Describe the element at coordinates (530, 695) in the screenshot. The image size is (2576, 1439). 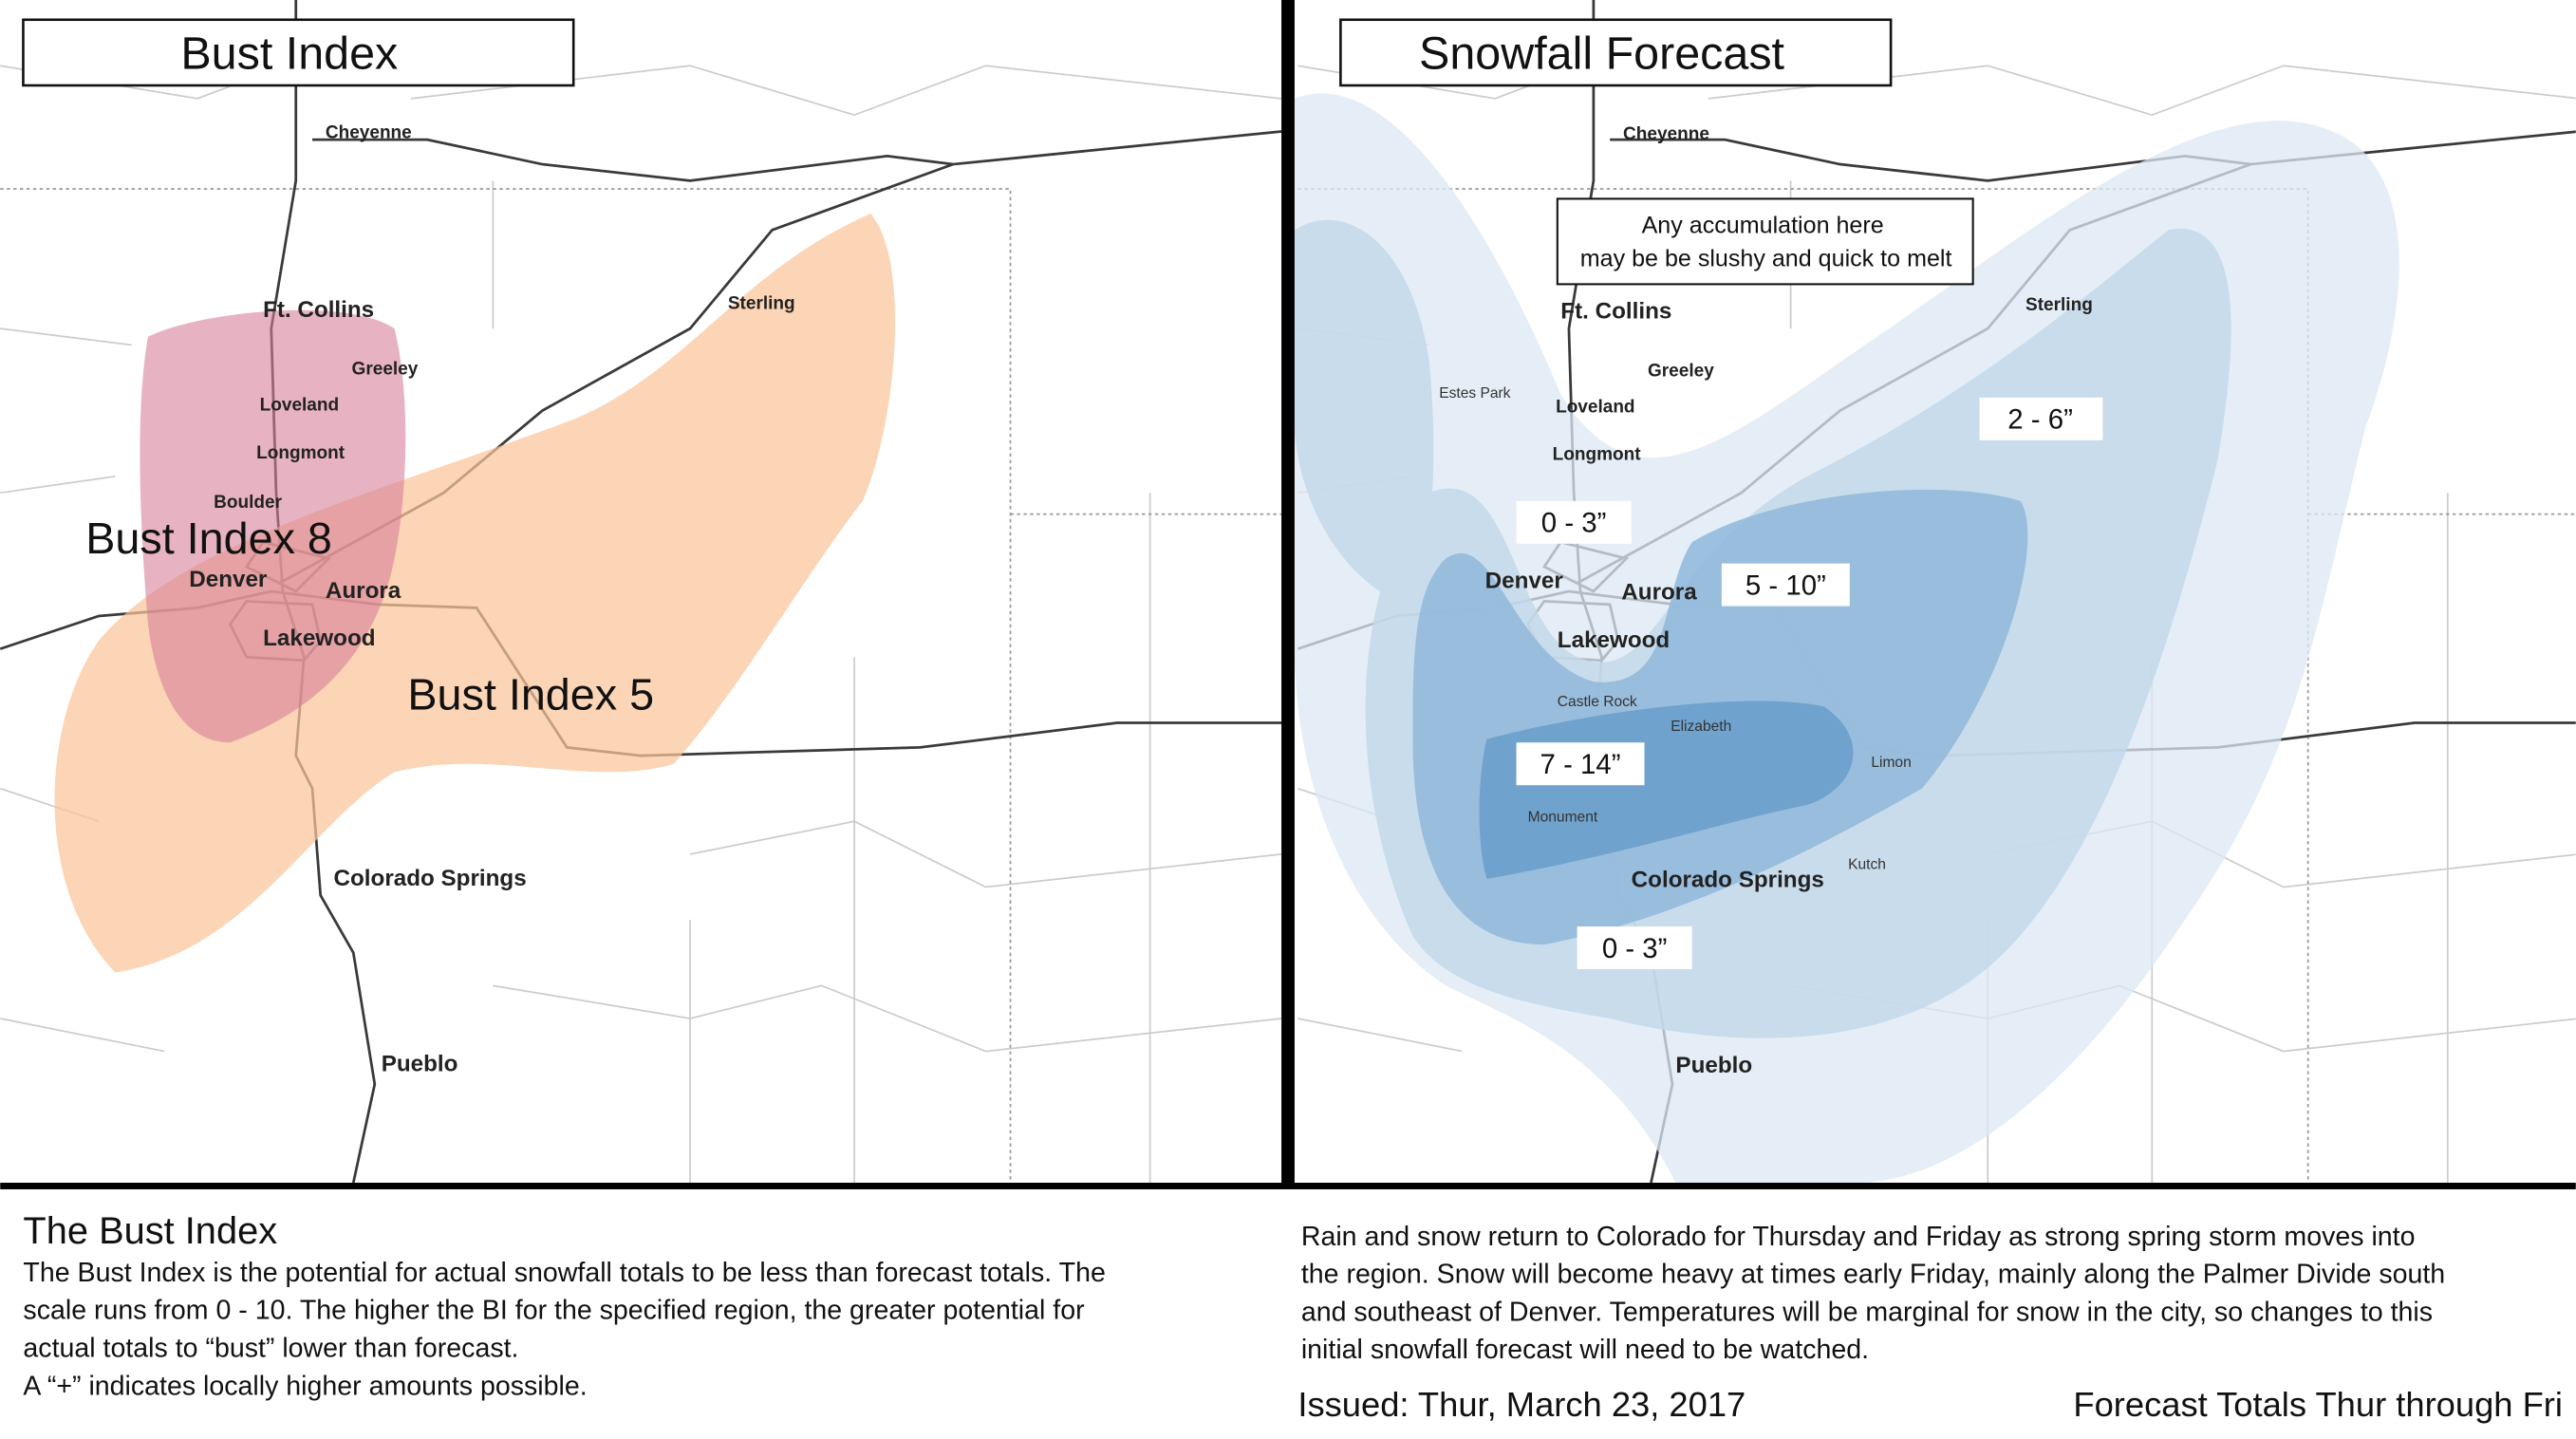
I see `zone-label: Bust Index 5` at that location.